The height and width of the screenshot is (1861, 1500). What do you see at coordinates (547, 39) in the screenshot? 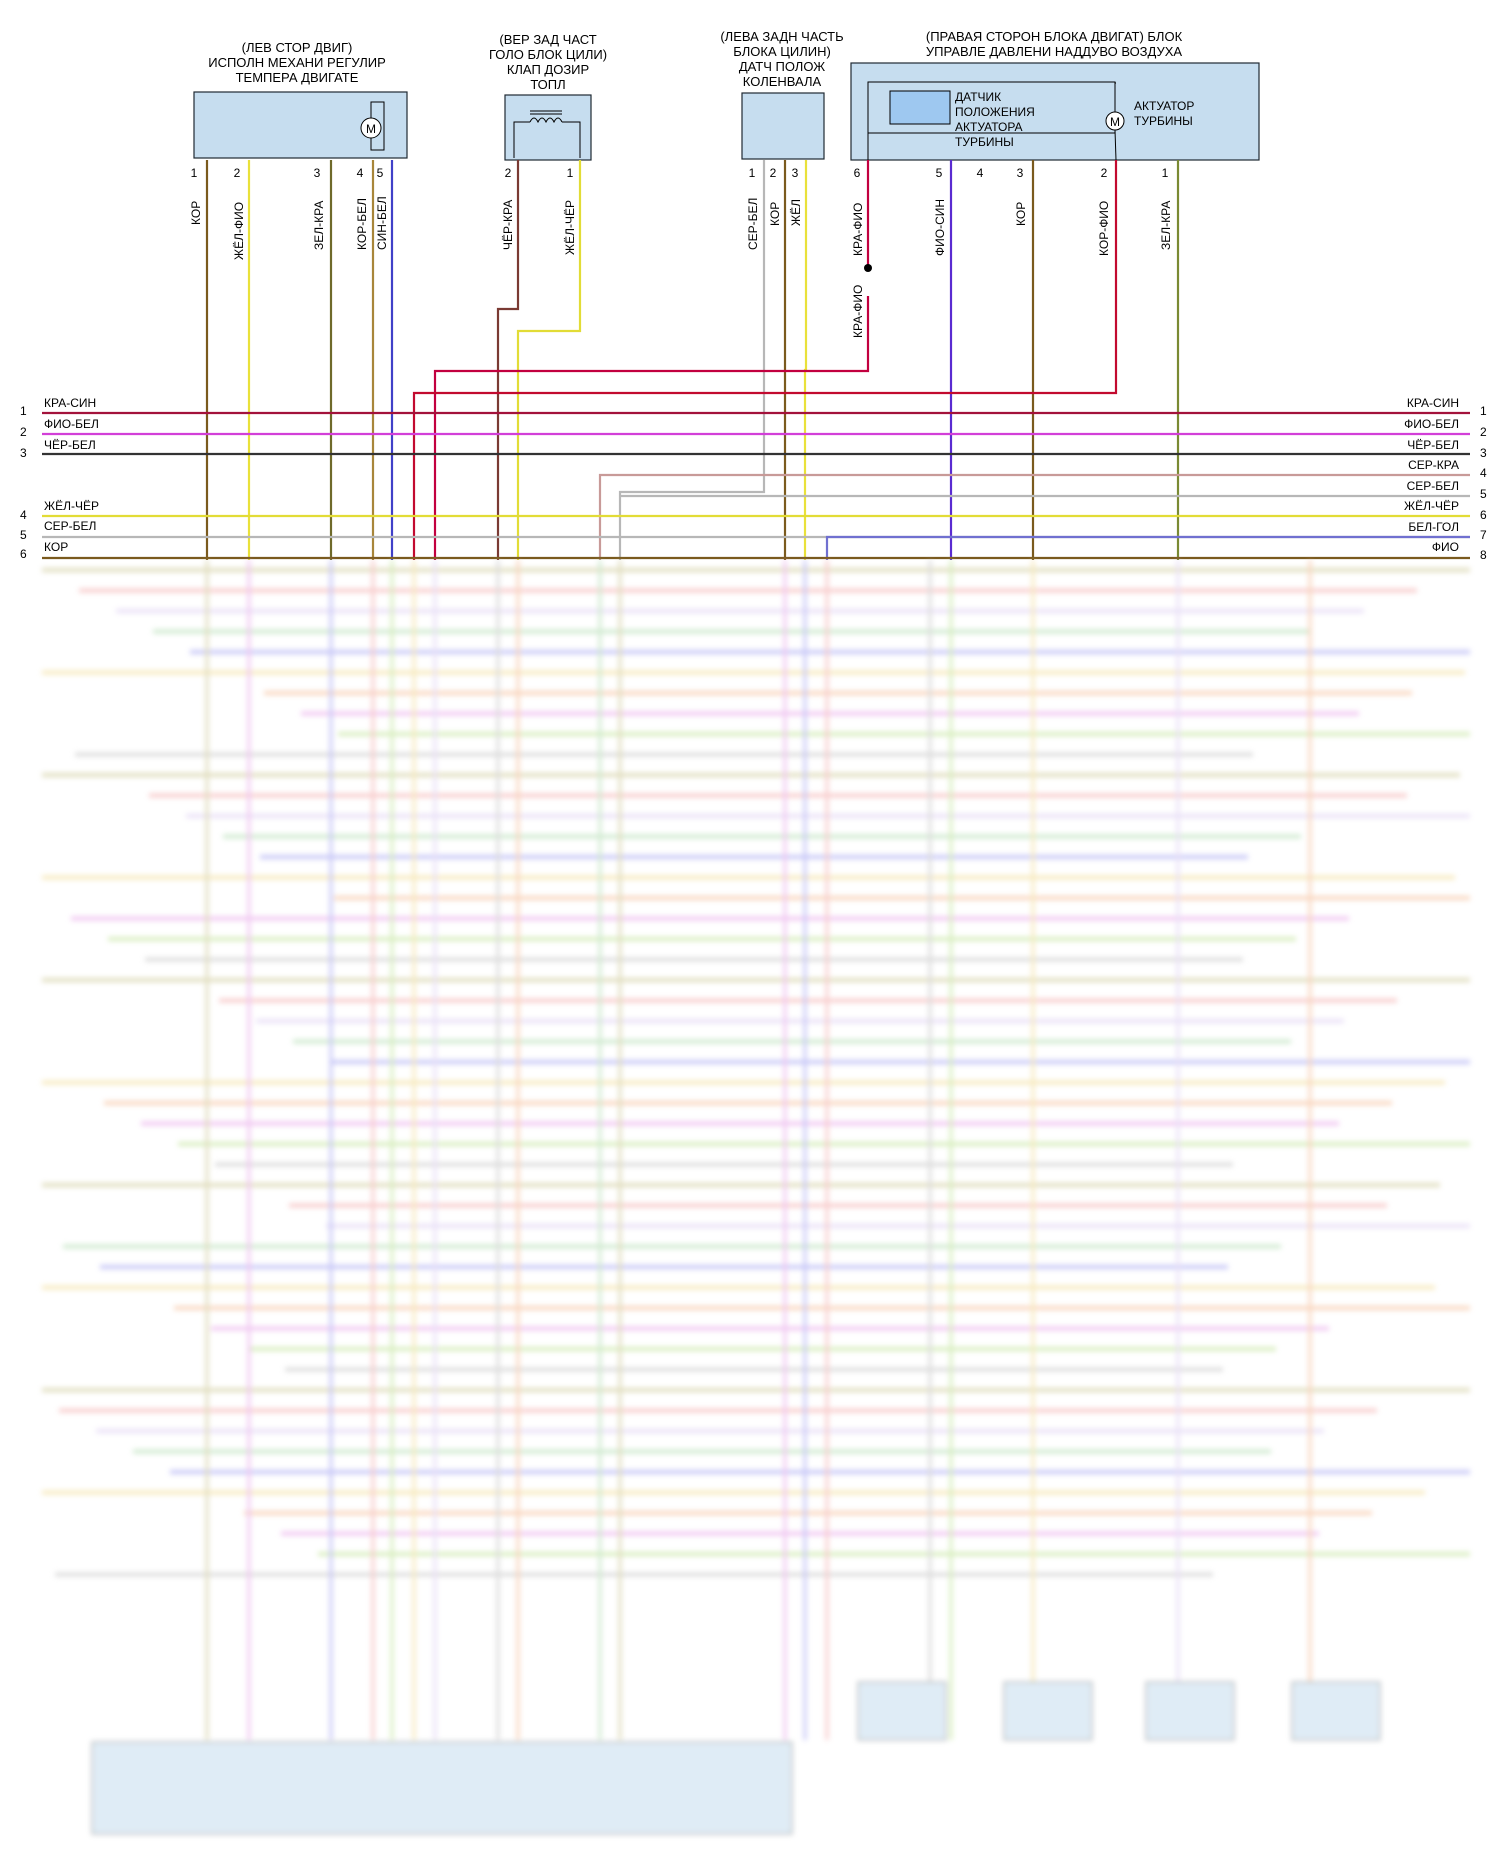
I see `c2-title-1: (ВЕР ЗАД ЧАСТ` at bounding box center [547, 39].